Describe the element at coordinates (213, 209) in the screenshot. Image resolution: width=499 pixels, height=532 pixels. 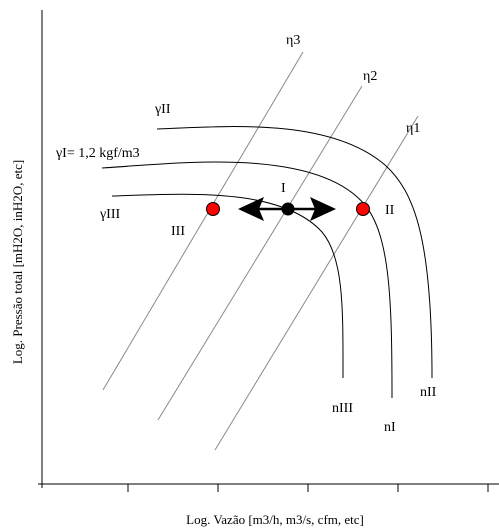
I see `operating-point-III` at that location.